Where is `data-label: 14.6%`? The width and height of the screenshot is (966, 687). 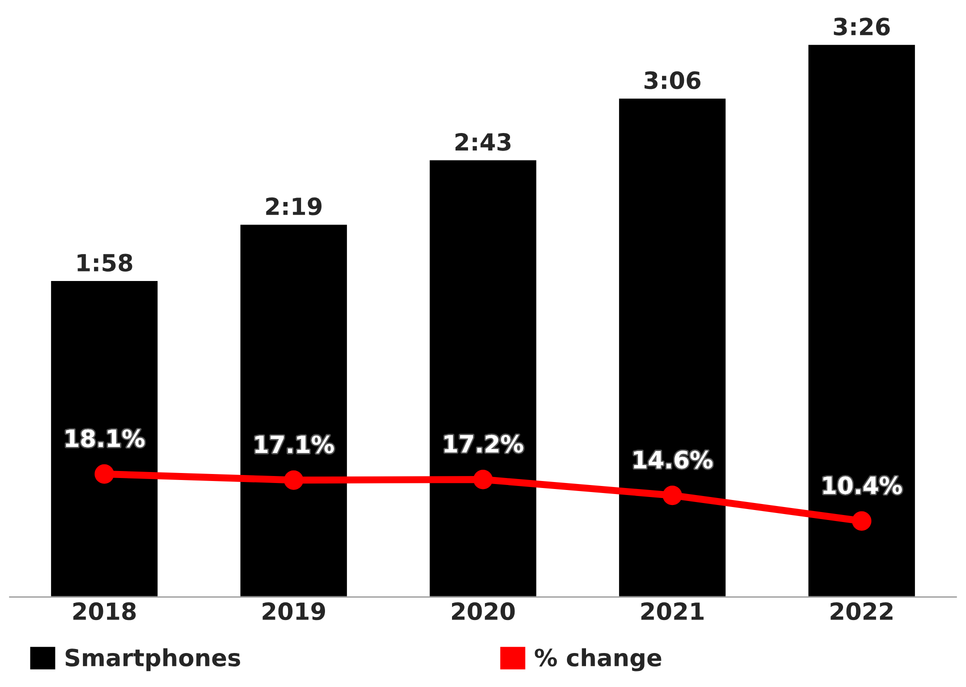
data-label: 14.6% is located at coordinates (673, 459).